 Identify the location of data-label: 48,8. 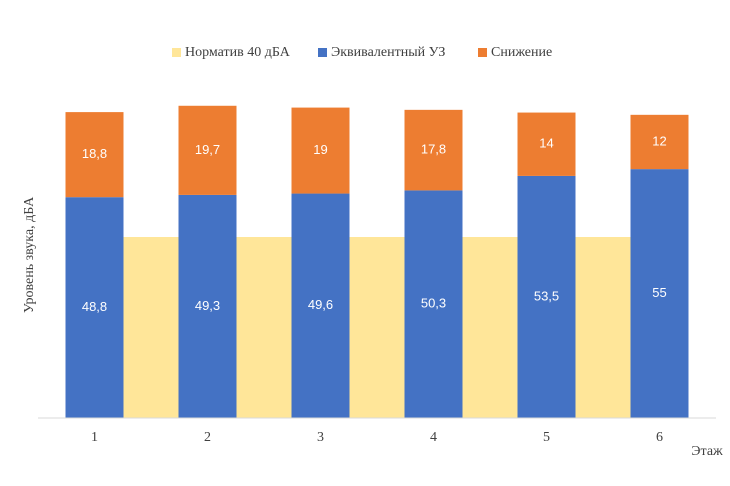
(94, 306).